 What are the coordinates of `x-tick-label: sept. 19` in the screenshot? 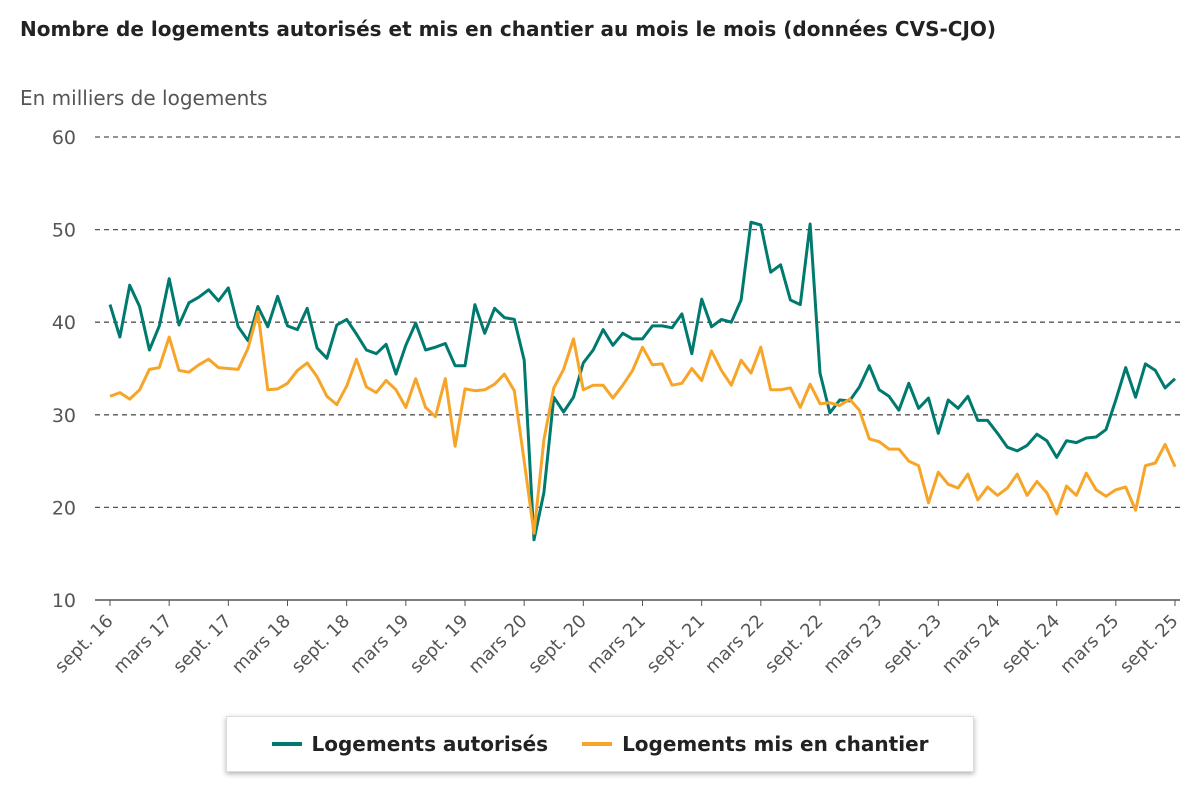 It's located at (439, 644).